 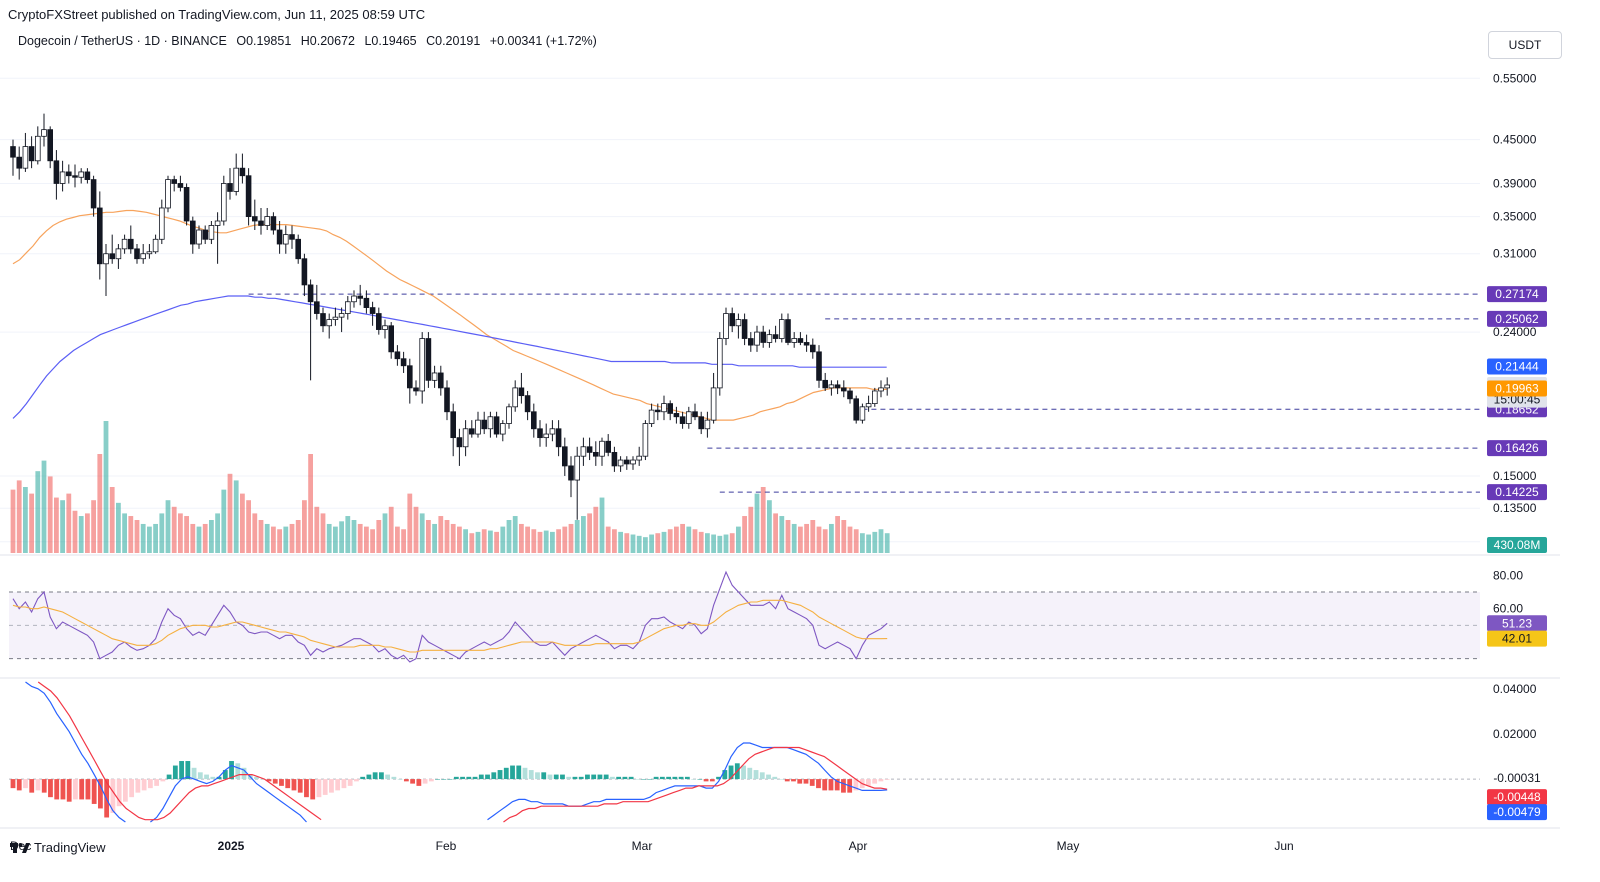 I want to click on tradingview-logo: TradingView, so click(x=58, y=847).